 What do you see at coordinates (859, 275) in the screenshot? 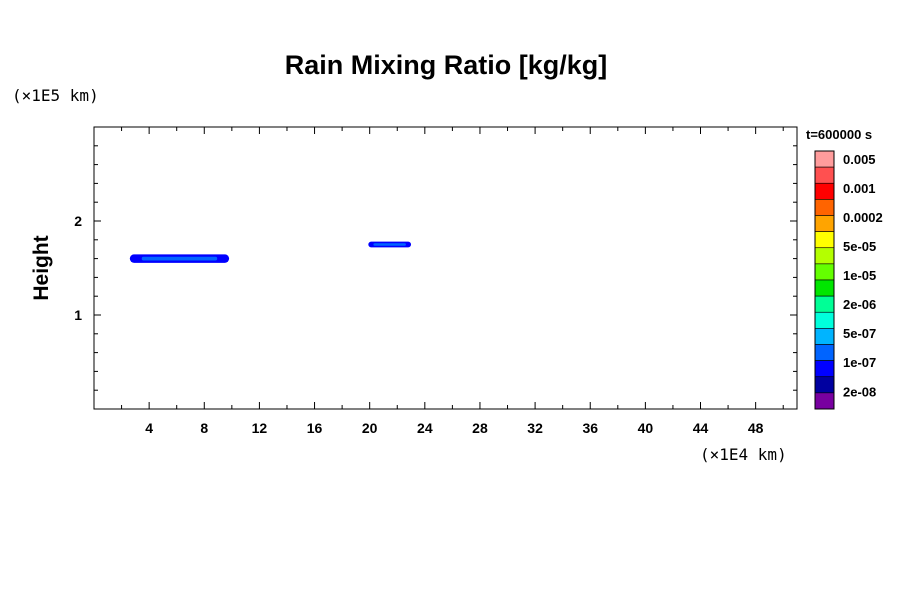
I see `colorbar-label: 1e-05` at bounding box center [859, 275].